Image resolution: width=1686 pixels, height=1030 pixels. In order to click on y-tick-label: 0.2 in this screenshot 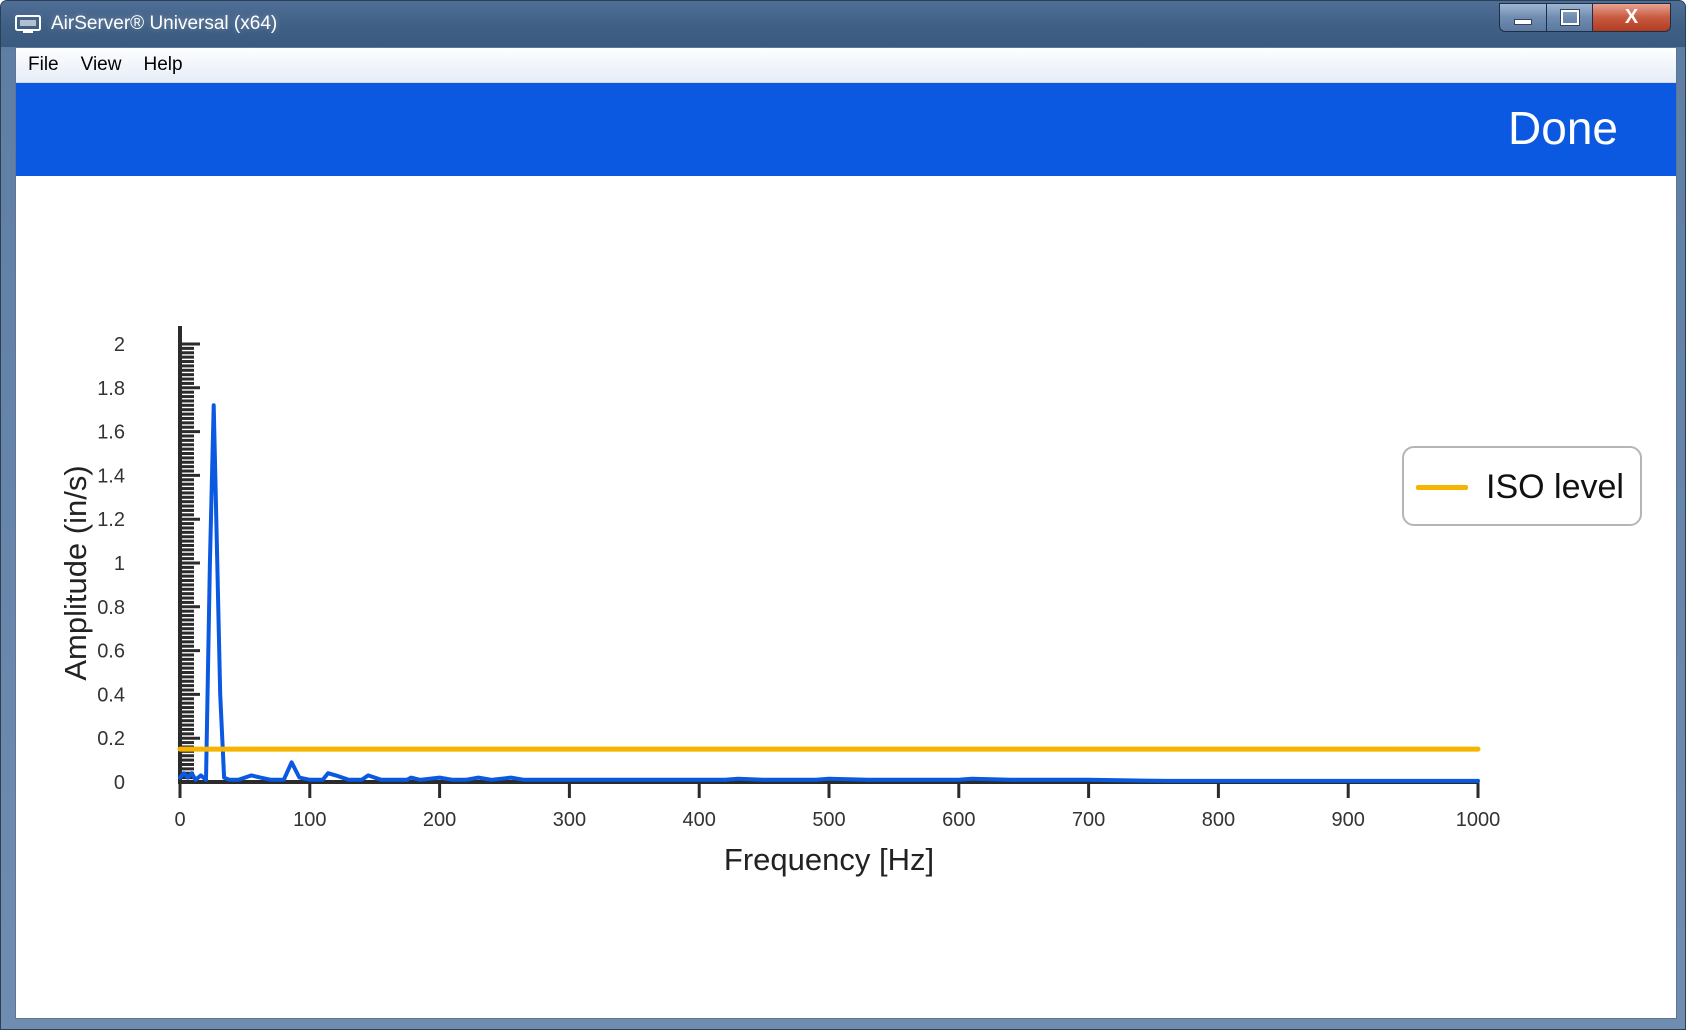, I will do `click(111, 739)`.